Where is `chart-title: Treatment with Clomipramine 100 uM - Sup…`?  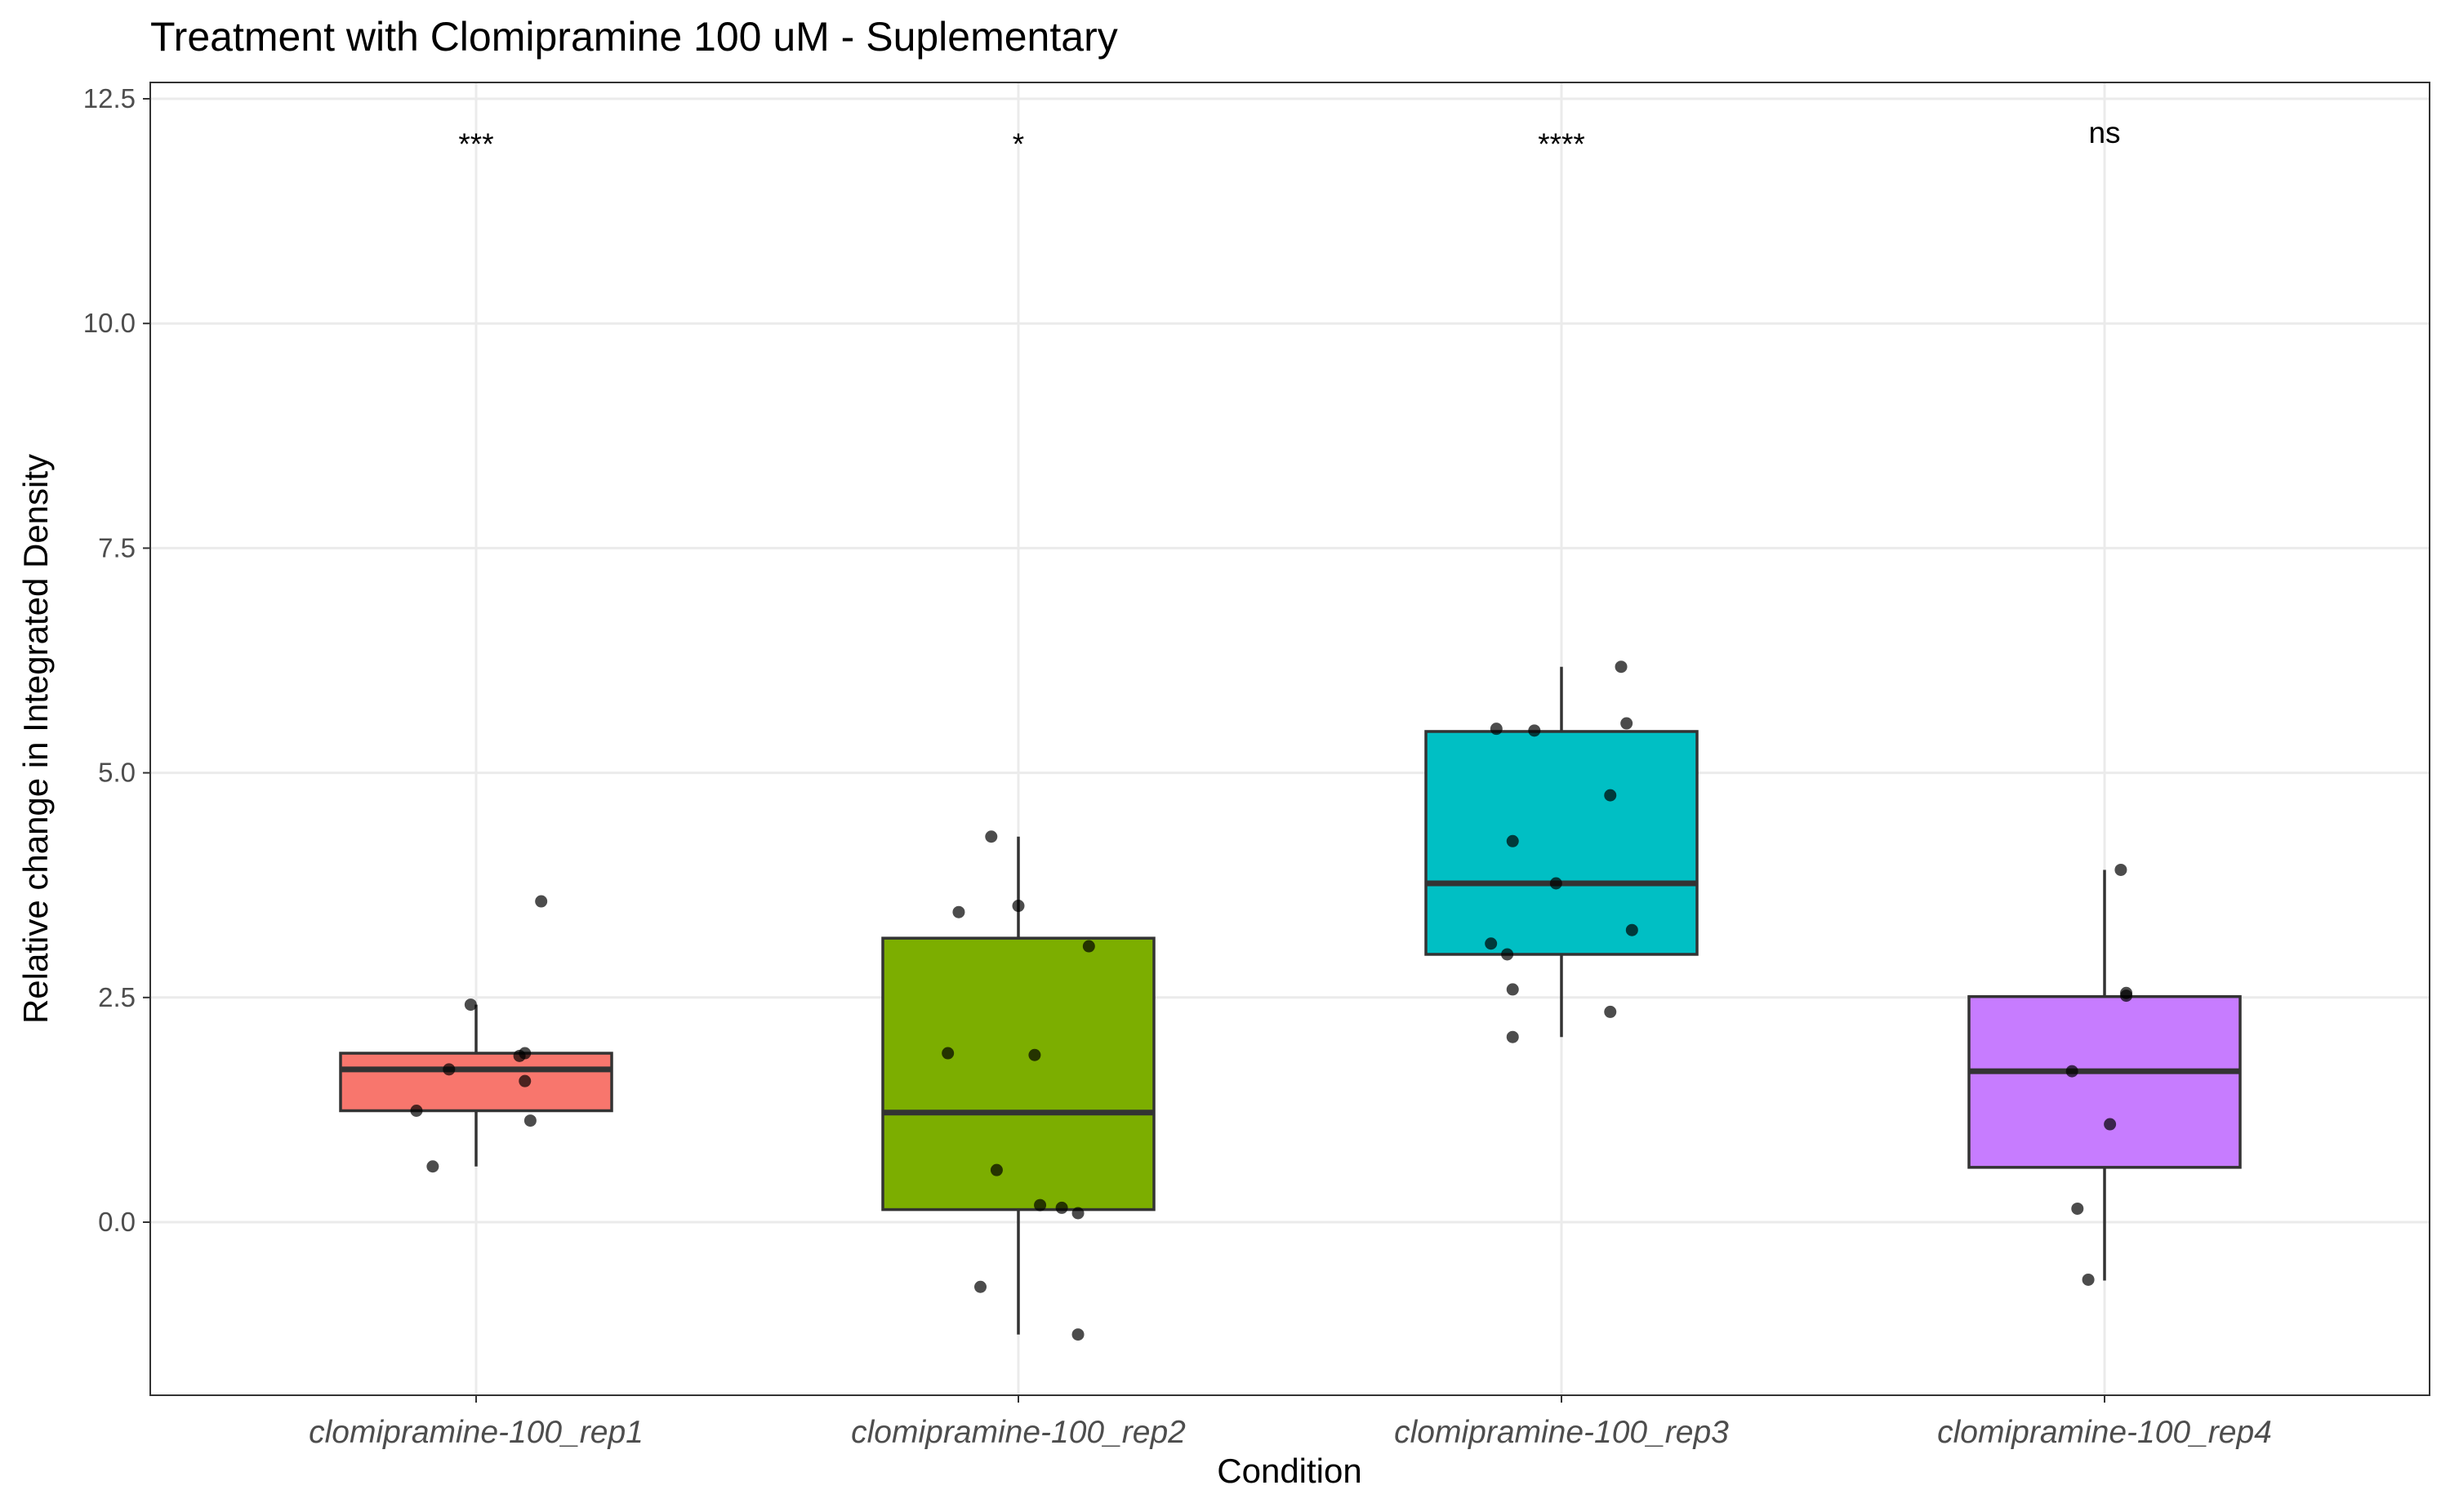
chart-title: Treatment with Clomipramine 100 uM - Sup… is located at coordinates (634, 37).